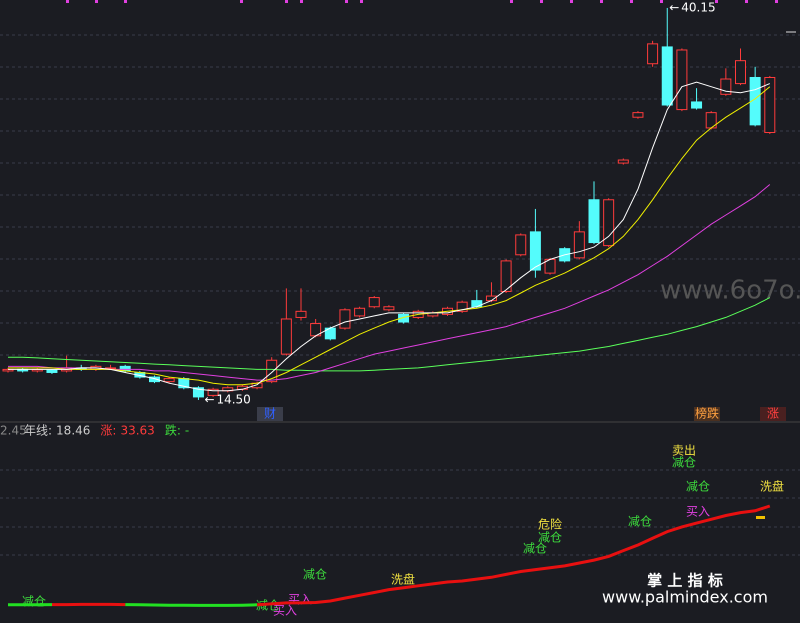 The height and width of the screenshot is (623, 800). What do you see at coordinates (108, 430) in the screenshot?
I see `header-name: 涨:` at bounding box center [108, 430].